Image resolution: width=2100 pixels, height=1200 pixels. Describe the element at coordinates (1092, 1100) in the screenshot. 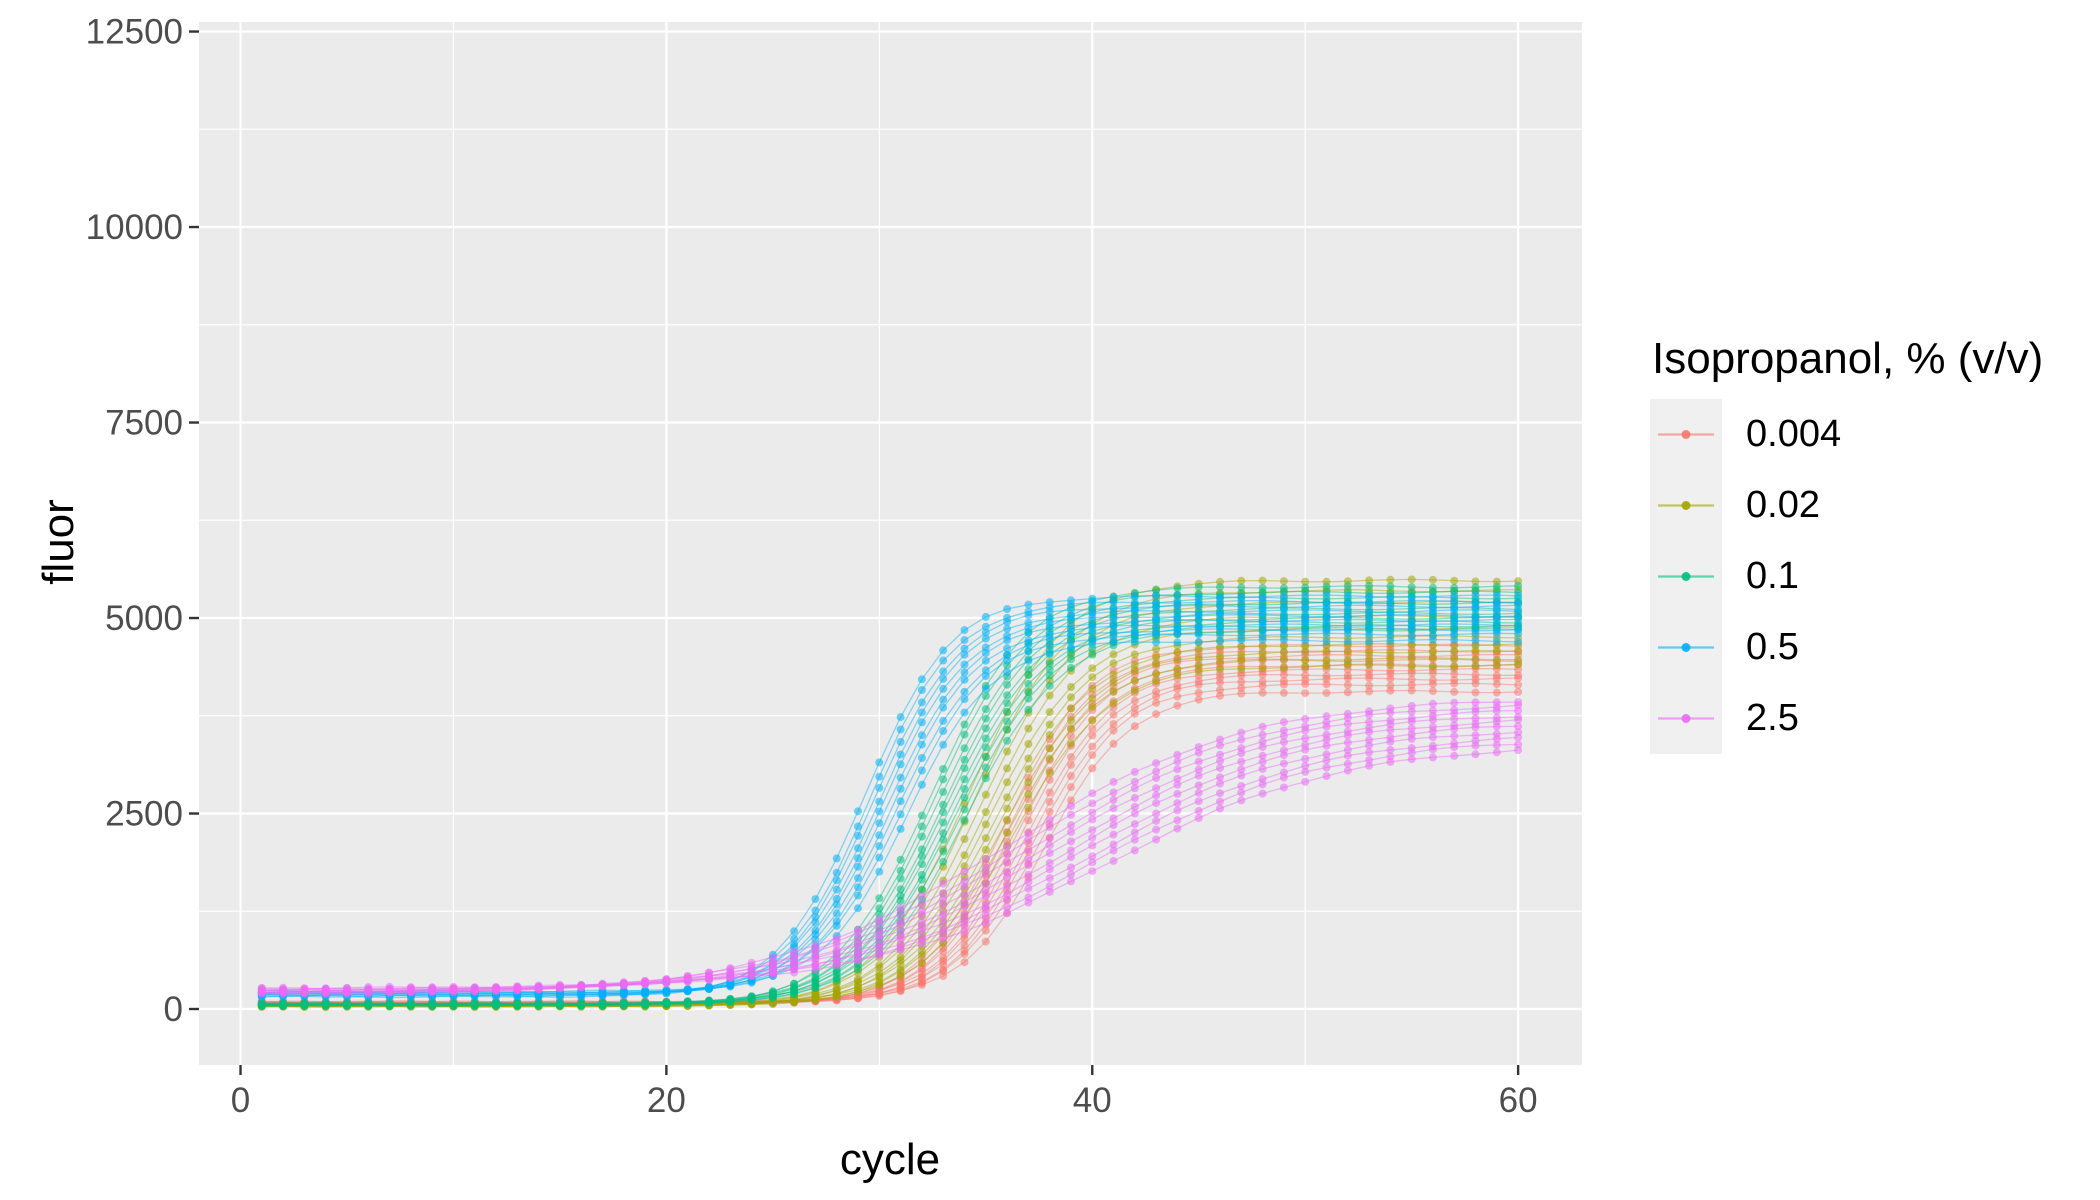

I see `x-tick-label: 40` at that location.